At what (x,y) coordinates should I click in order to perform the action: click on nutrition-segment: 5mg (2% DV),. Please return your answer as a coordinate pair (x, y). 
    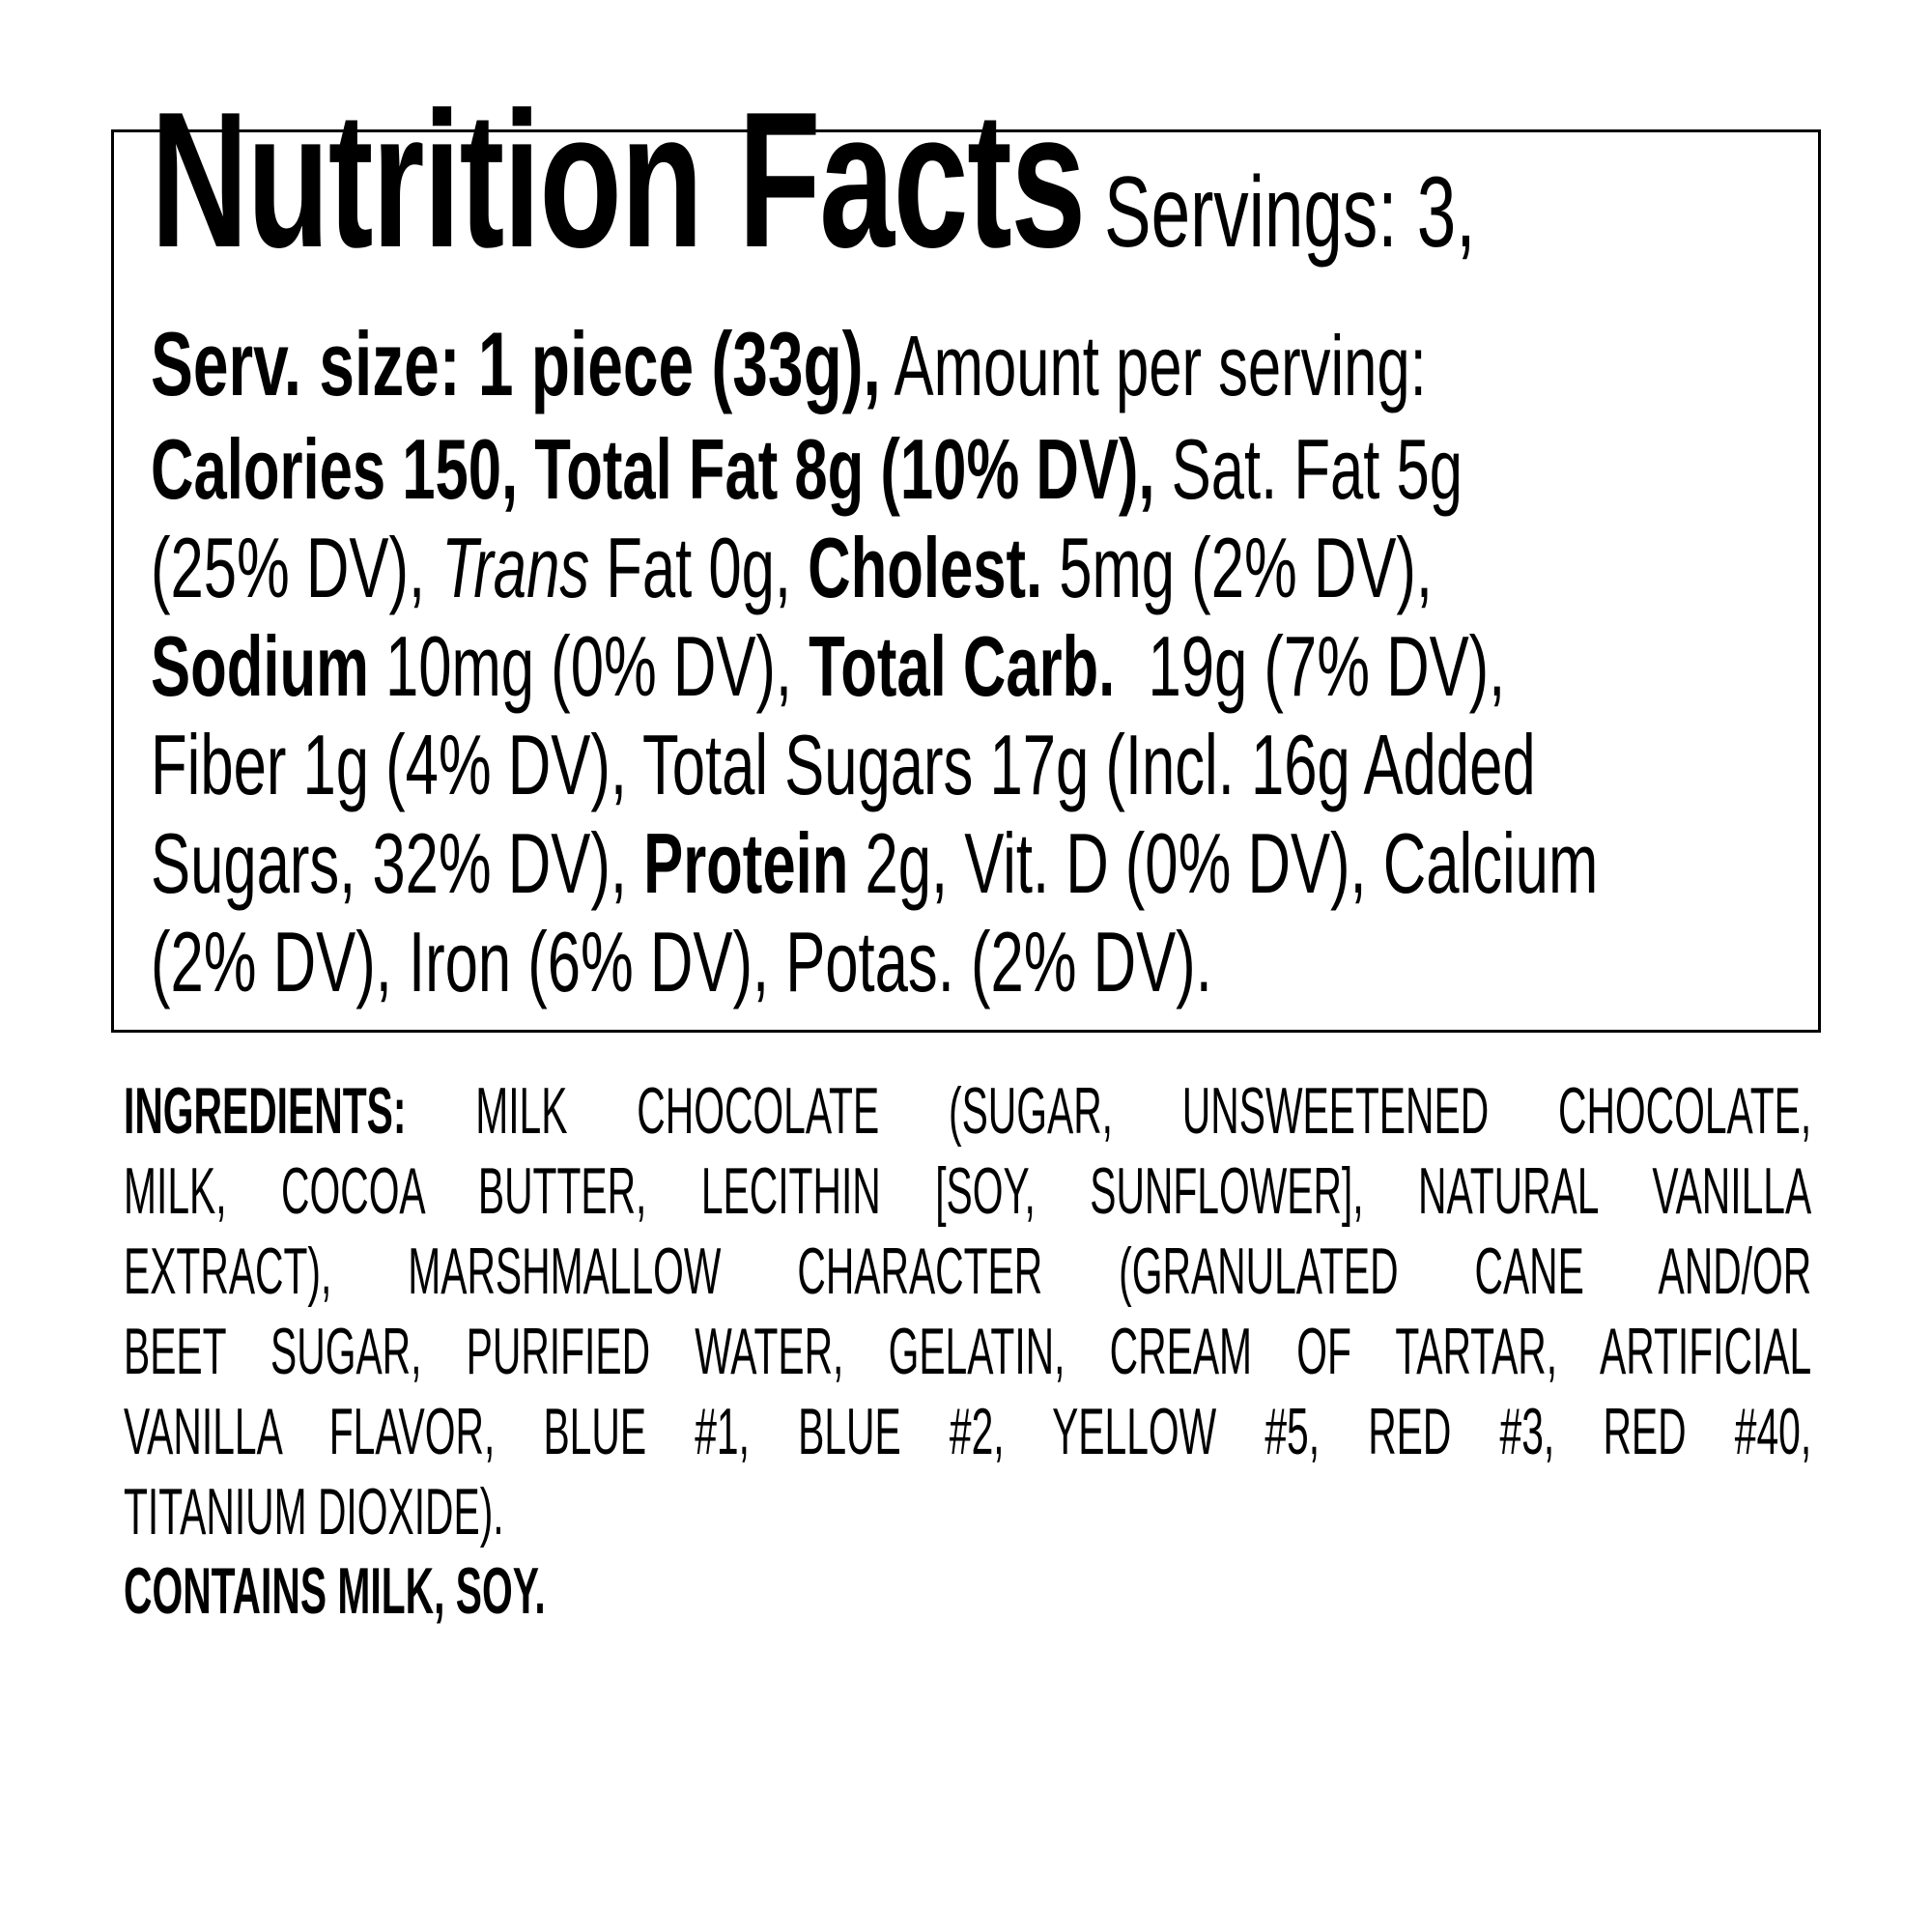
    Looking at the image, I should click on (1238, 567).